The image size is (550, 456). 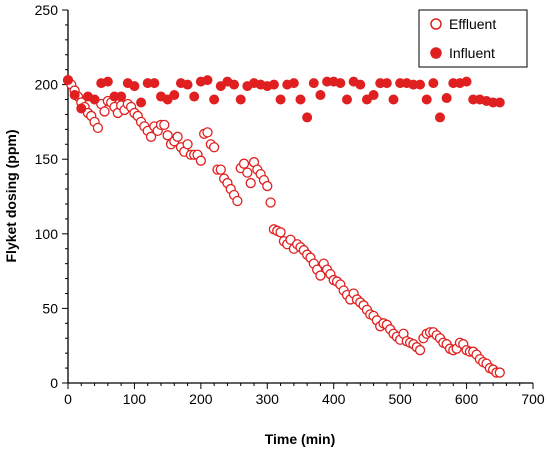 What do you see at coordinates (436, 53) in the screenshot?
I see `legend-influent-marker` at bounding box center [436, 53].